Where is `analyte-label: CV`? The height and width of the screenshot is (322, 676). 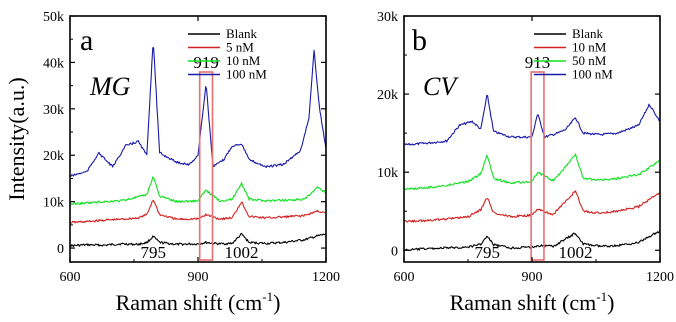
analyte-label: CV is located at coordinates (441, 86).